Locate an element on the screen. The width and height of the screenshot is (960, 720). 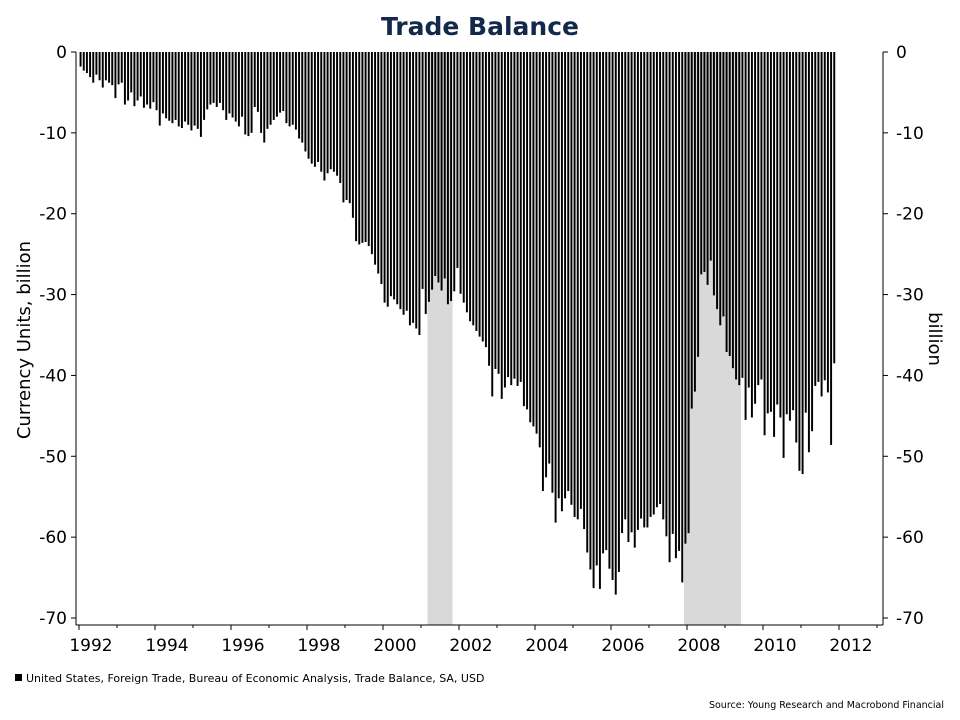
y-tick-label: -10 is located at coordinates (53, 134).